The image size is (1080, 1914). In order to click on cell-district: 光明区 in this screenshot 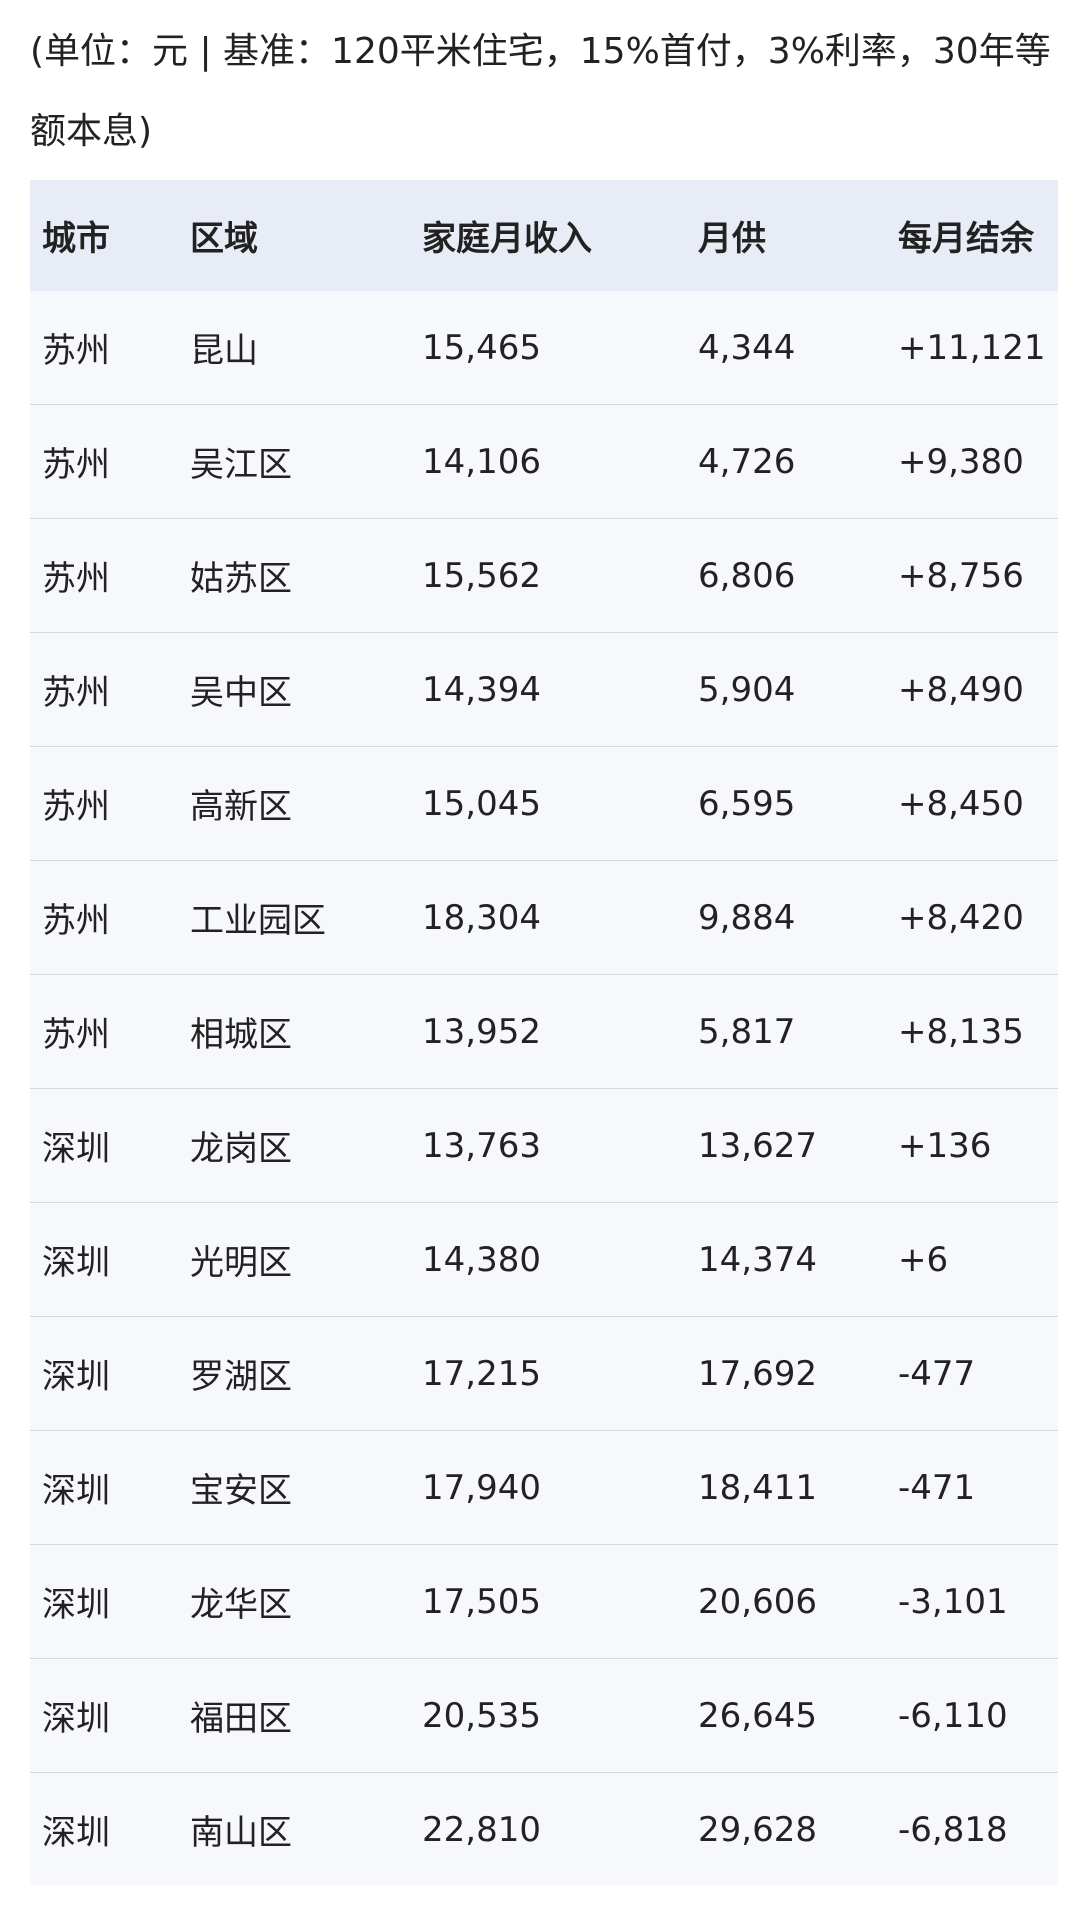, I will do `click(294, 1259)`.